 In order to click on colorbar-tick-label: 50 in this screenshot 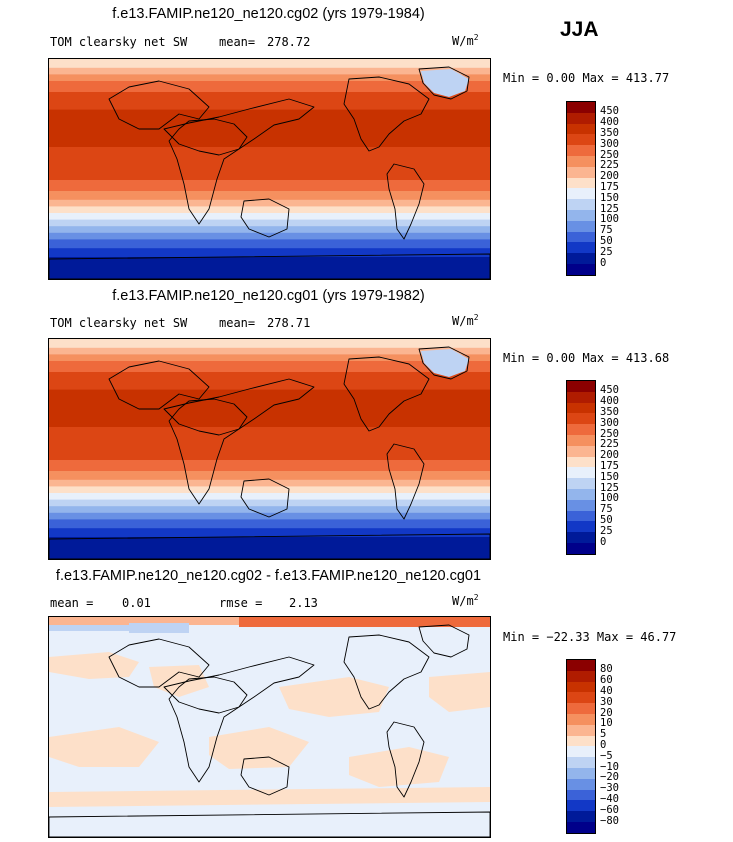, I will do `click(606, 519)`.